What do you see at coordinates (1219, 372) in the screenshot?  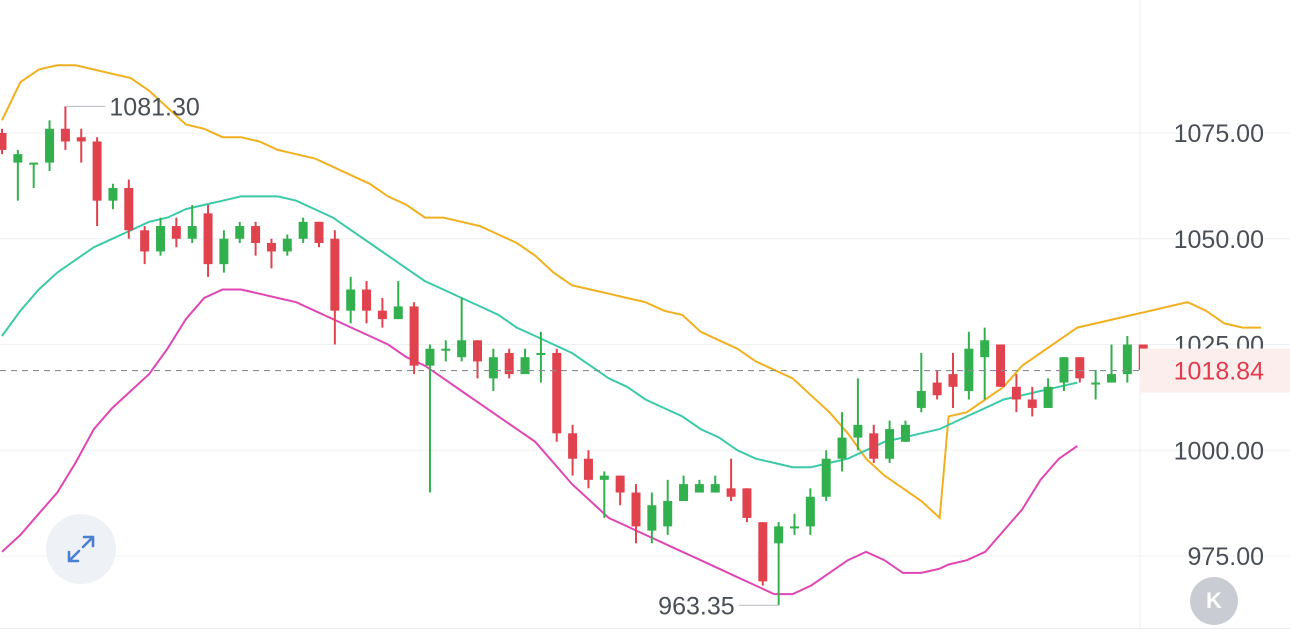 I see `current-price-label: 1018.84` at bounding box center [1219, 372].